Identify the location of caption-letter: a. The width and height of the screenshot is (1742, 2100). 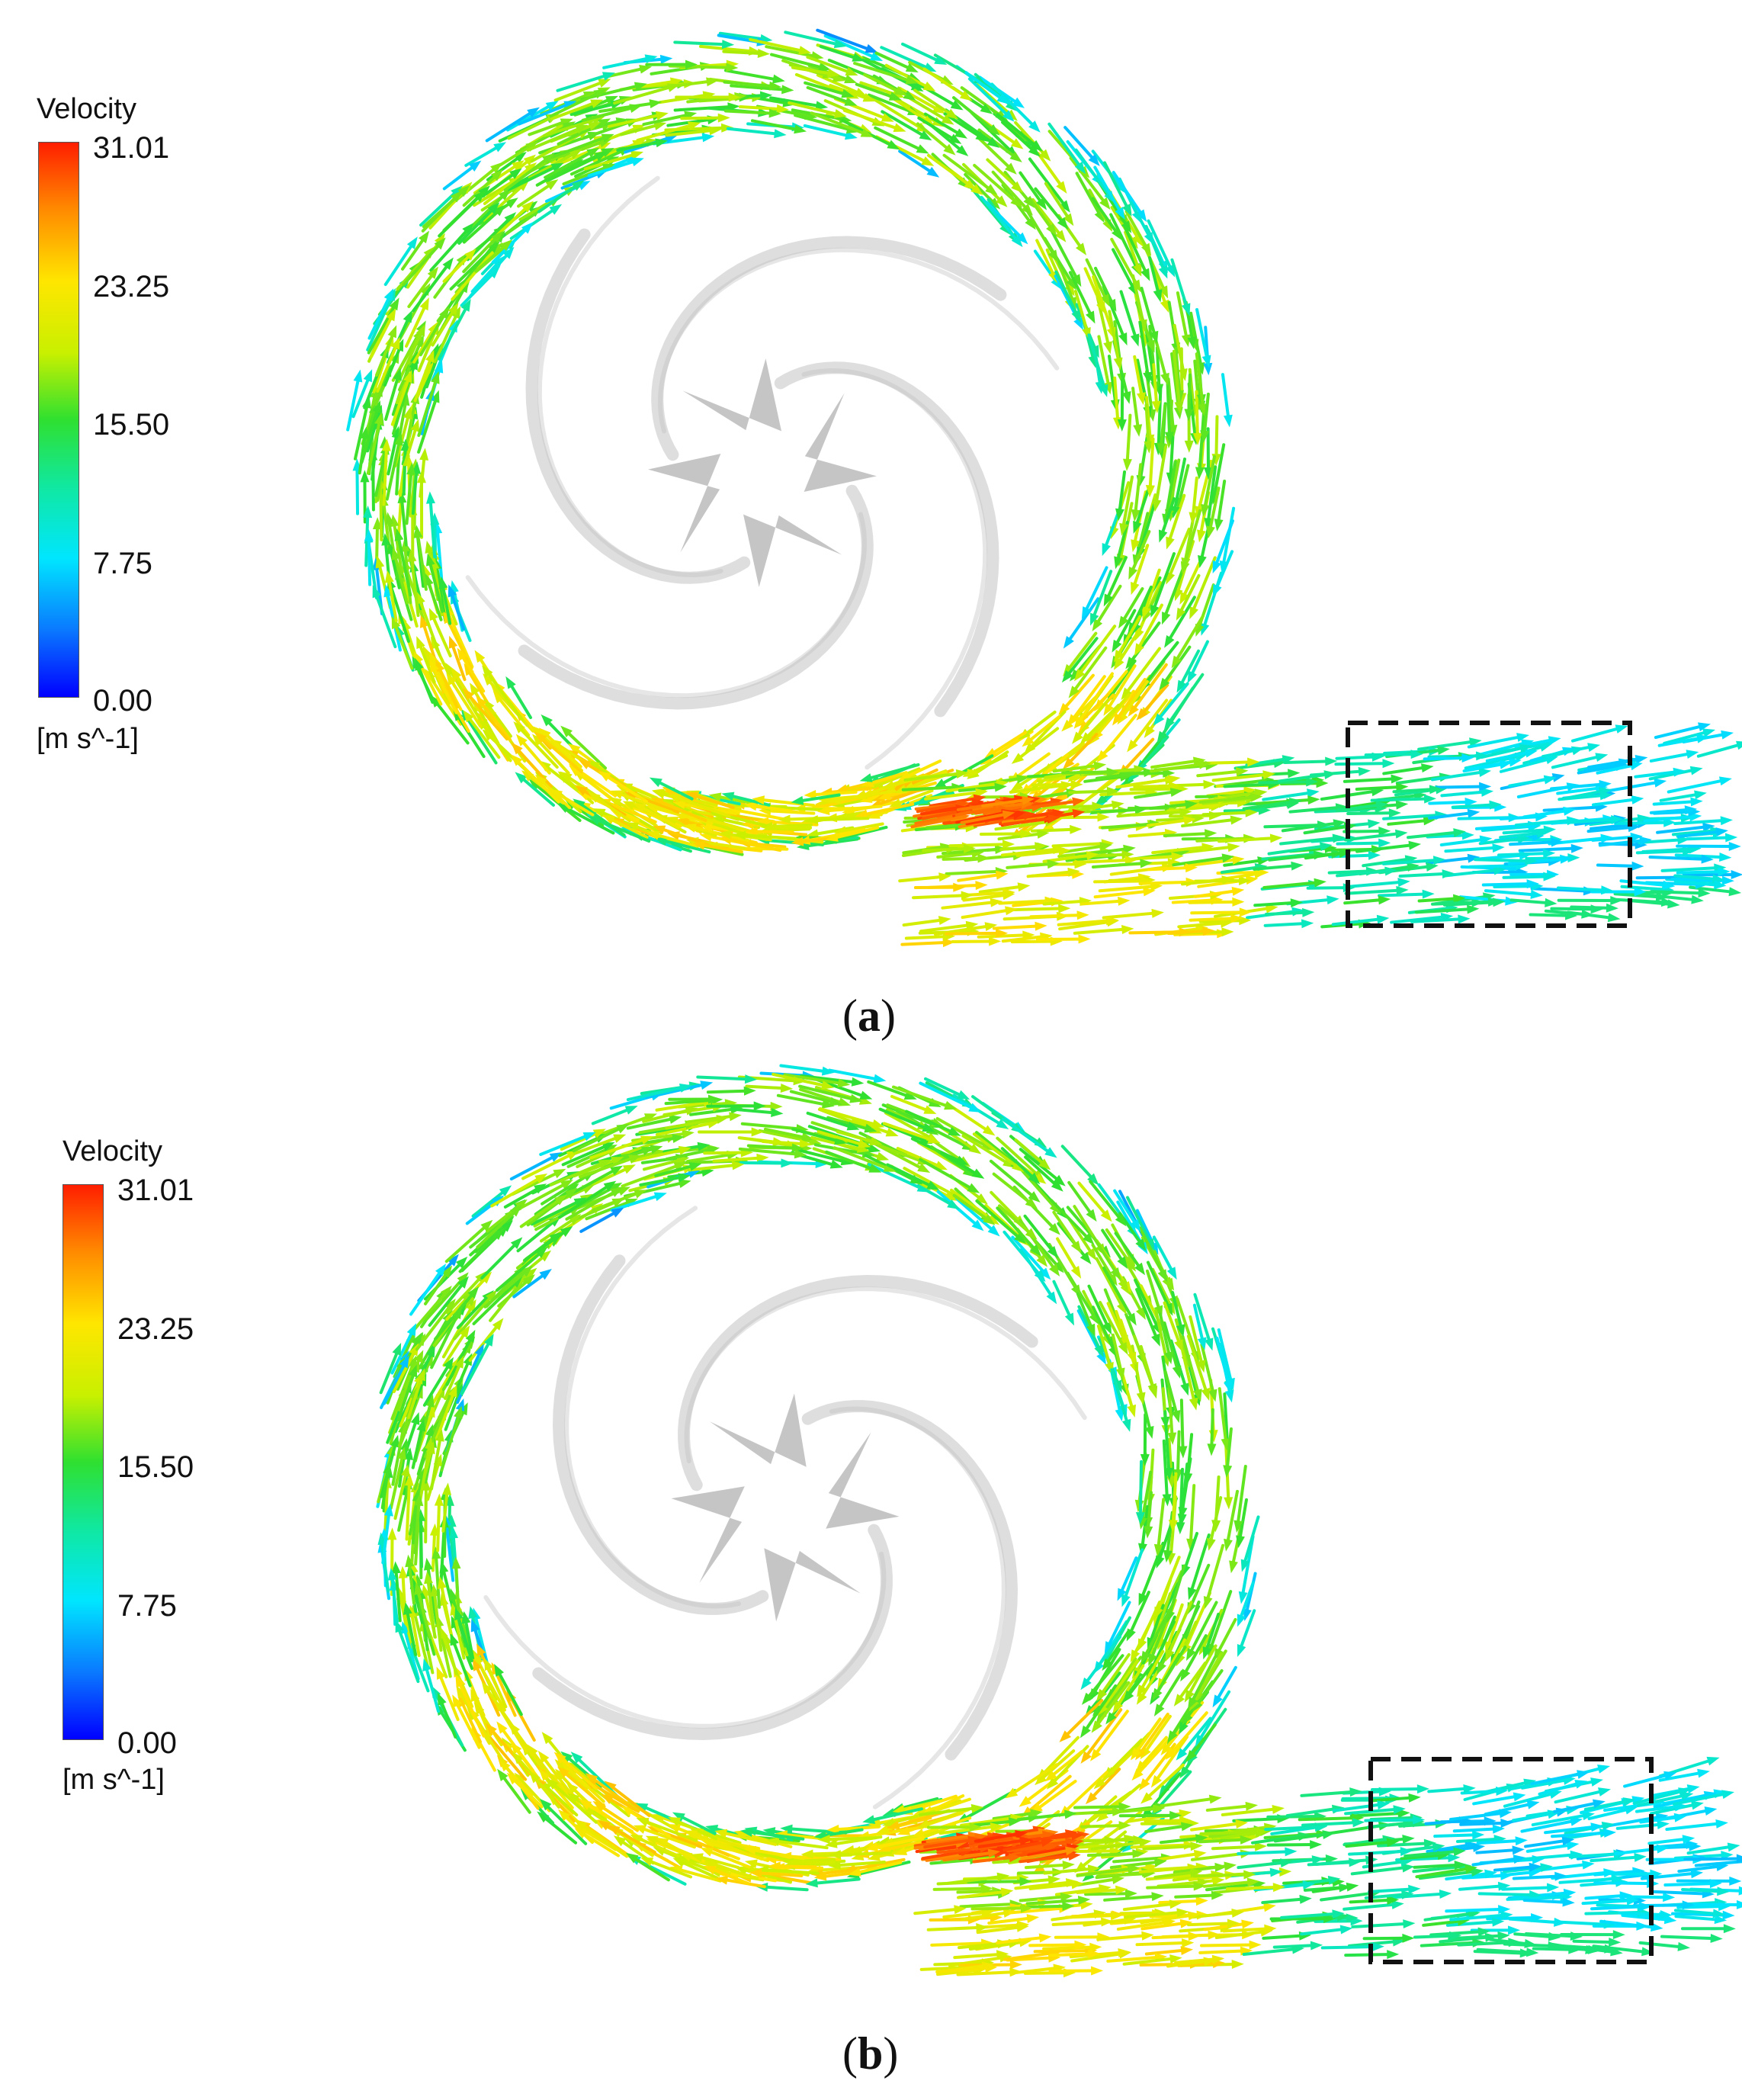
(869, 1016).